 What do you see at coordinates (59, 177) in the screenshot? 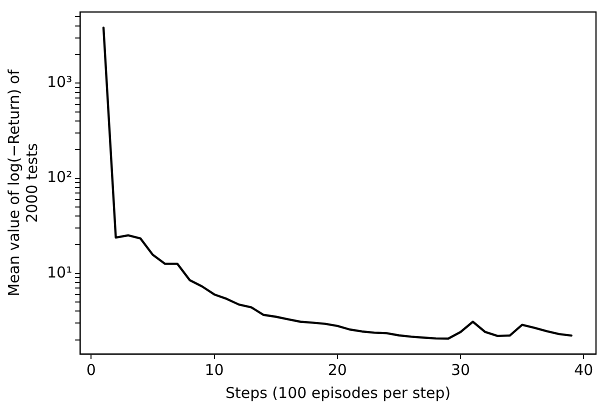
I see `y-tick-label: 10²` at bounding box center [59, 177].